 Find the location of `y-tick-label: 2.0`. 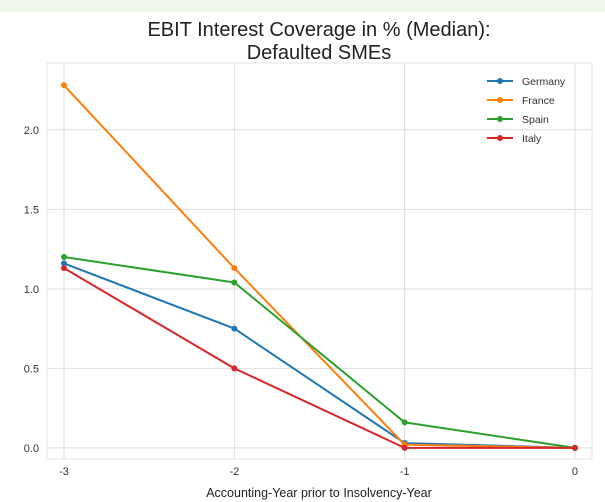

y-tick-label: 2.0 is located at coordinates (31, 131).